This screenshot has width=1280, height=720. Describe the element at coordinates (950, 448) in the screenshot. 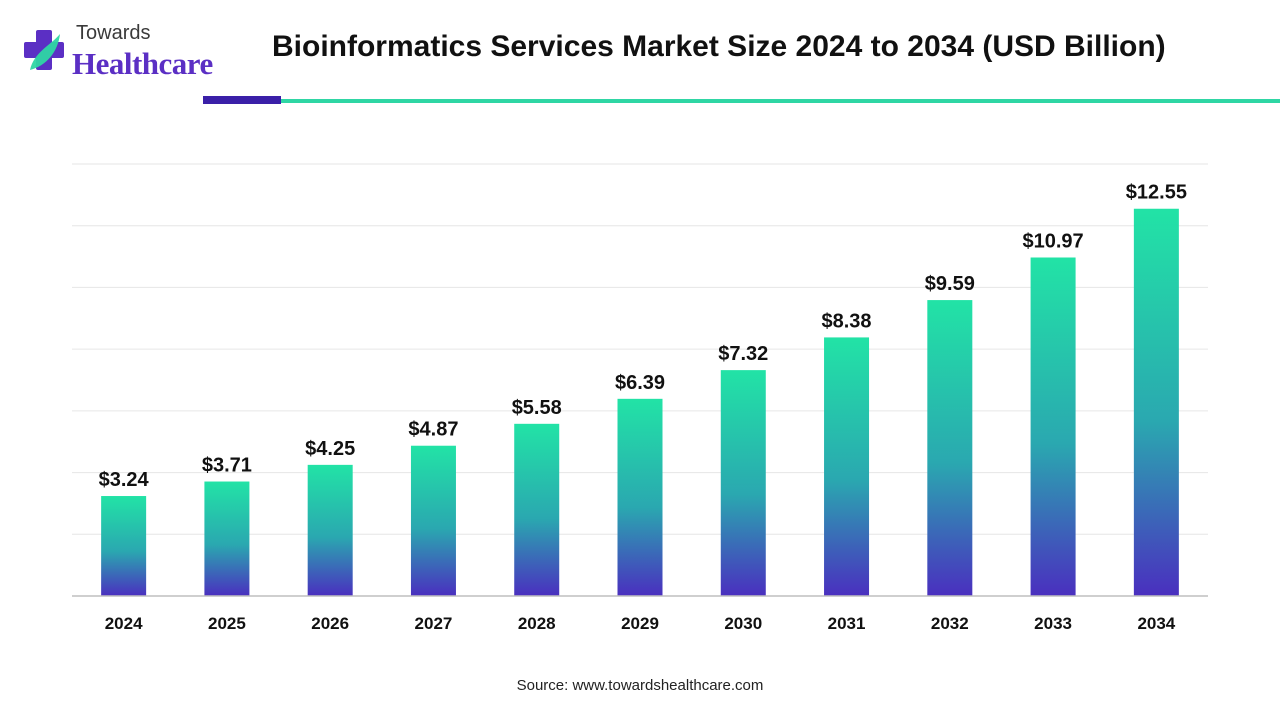

I see `bar-2032` at that location.